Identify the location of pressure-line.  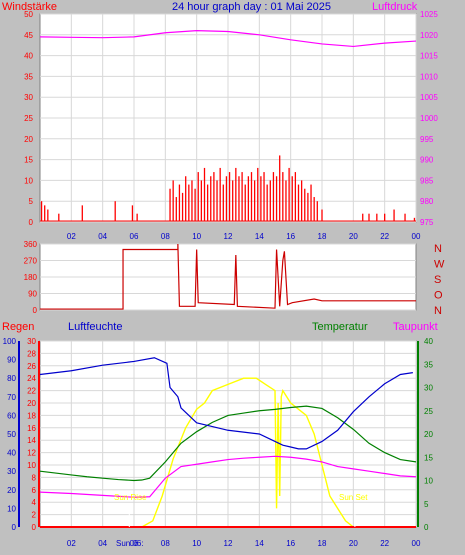
(228, 39).